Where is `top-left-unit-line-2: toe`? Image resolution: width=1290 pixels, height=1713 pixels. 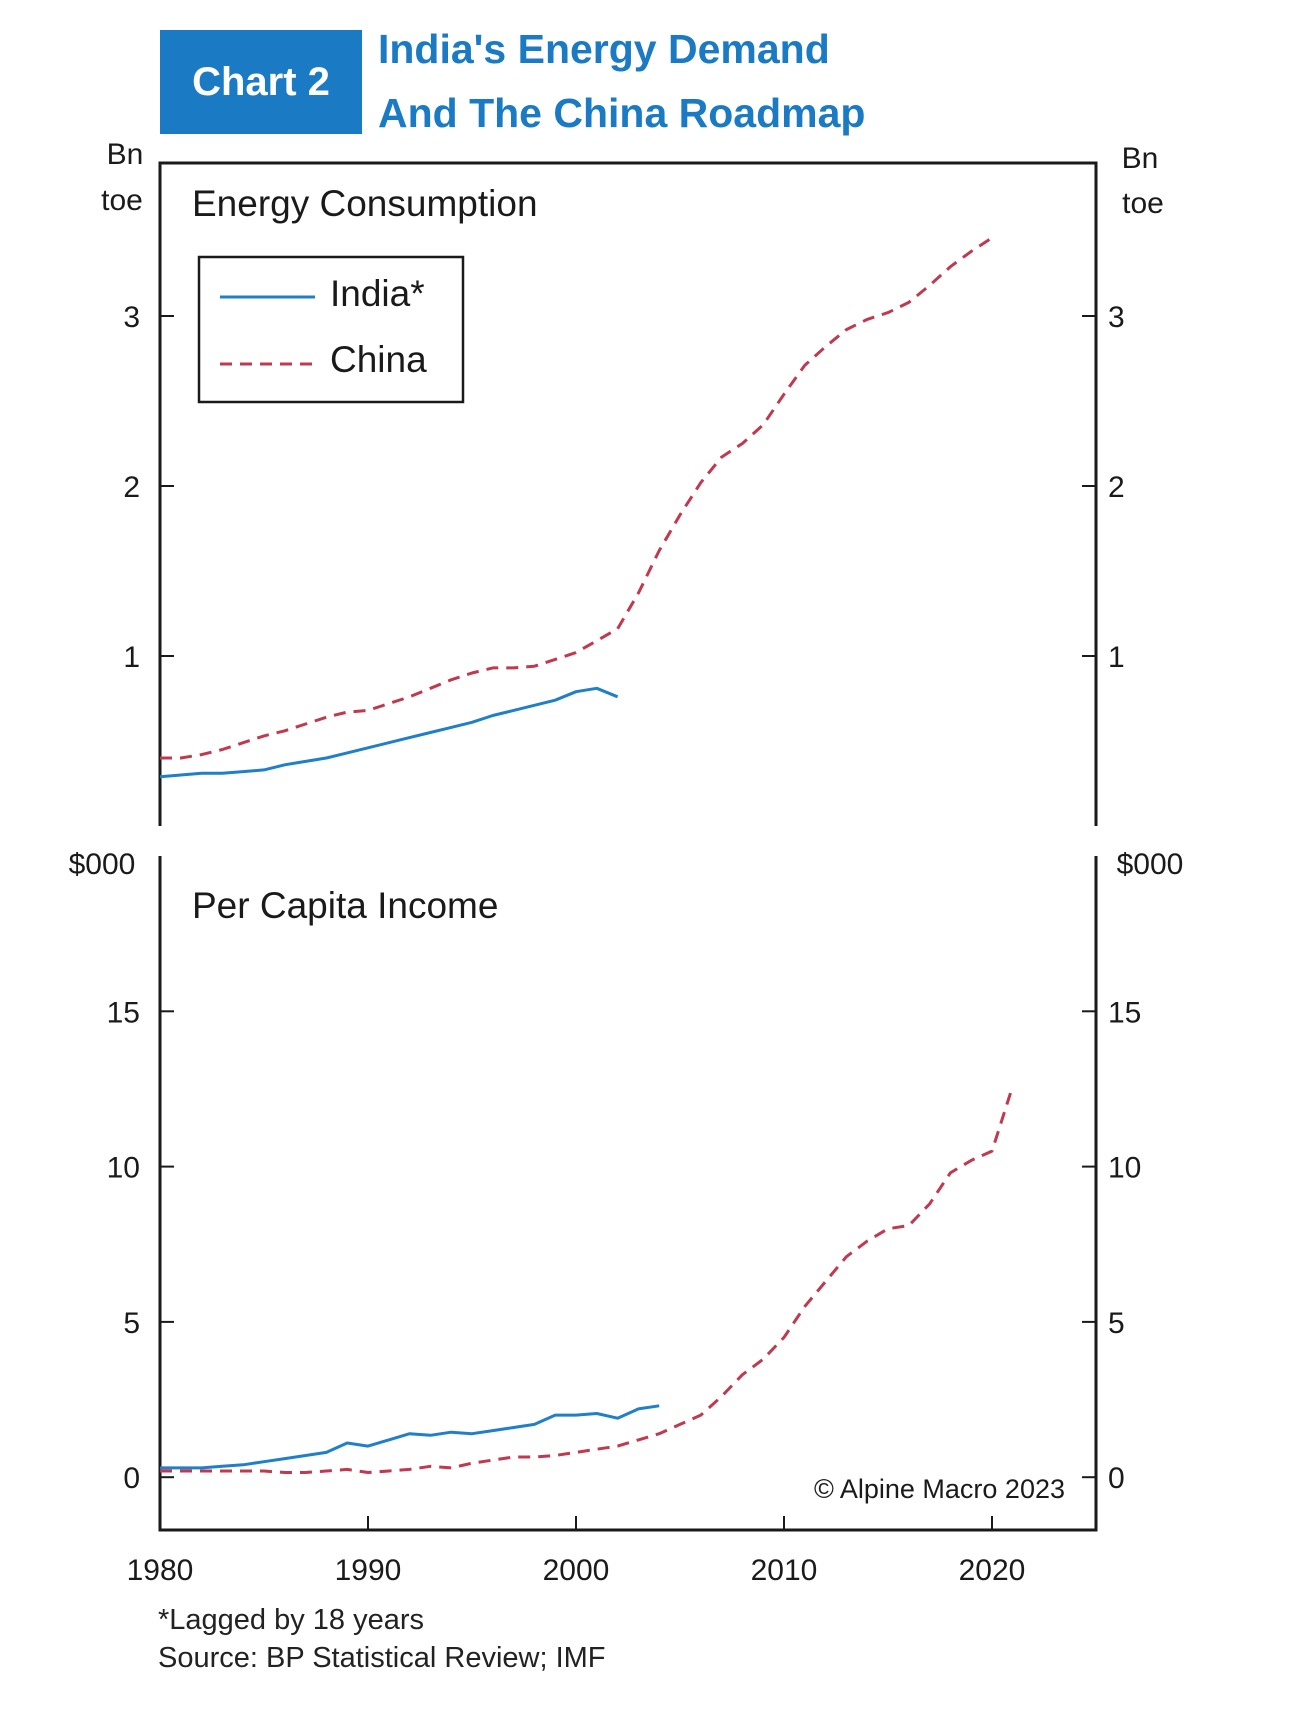 top-left-unit-line-2: toe is located at coordinates (122, 200).